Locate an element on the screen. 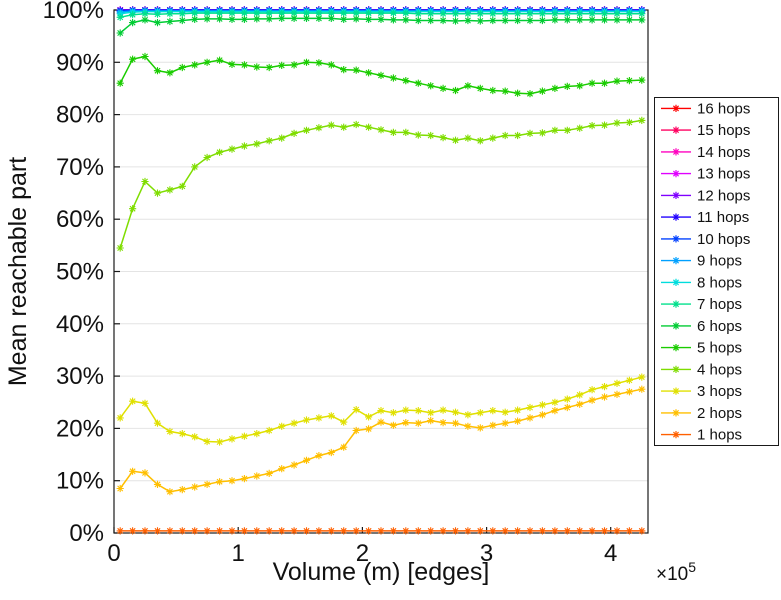 This screenshot has height=600, width=781. series-6-hops is located at coordinates (381, 25).